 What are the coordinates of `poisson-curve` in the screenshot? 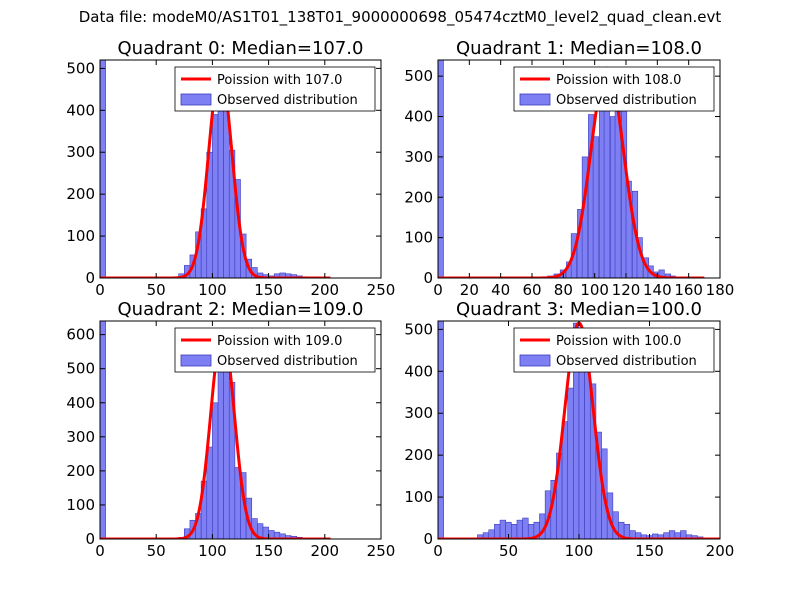 It's located at (571, 172).